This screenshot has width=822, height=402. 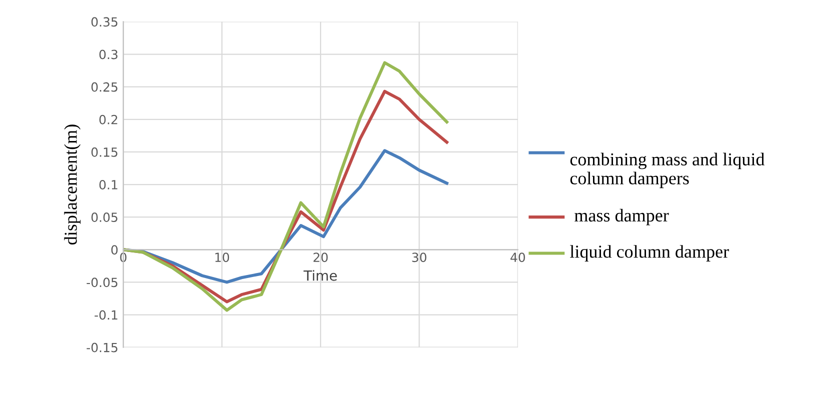 What do you see at coordinates (102, 283) in the screenshot?
I see `y-tick-label: -0.05` at bounding box center [102, 283].